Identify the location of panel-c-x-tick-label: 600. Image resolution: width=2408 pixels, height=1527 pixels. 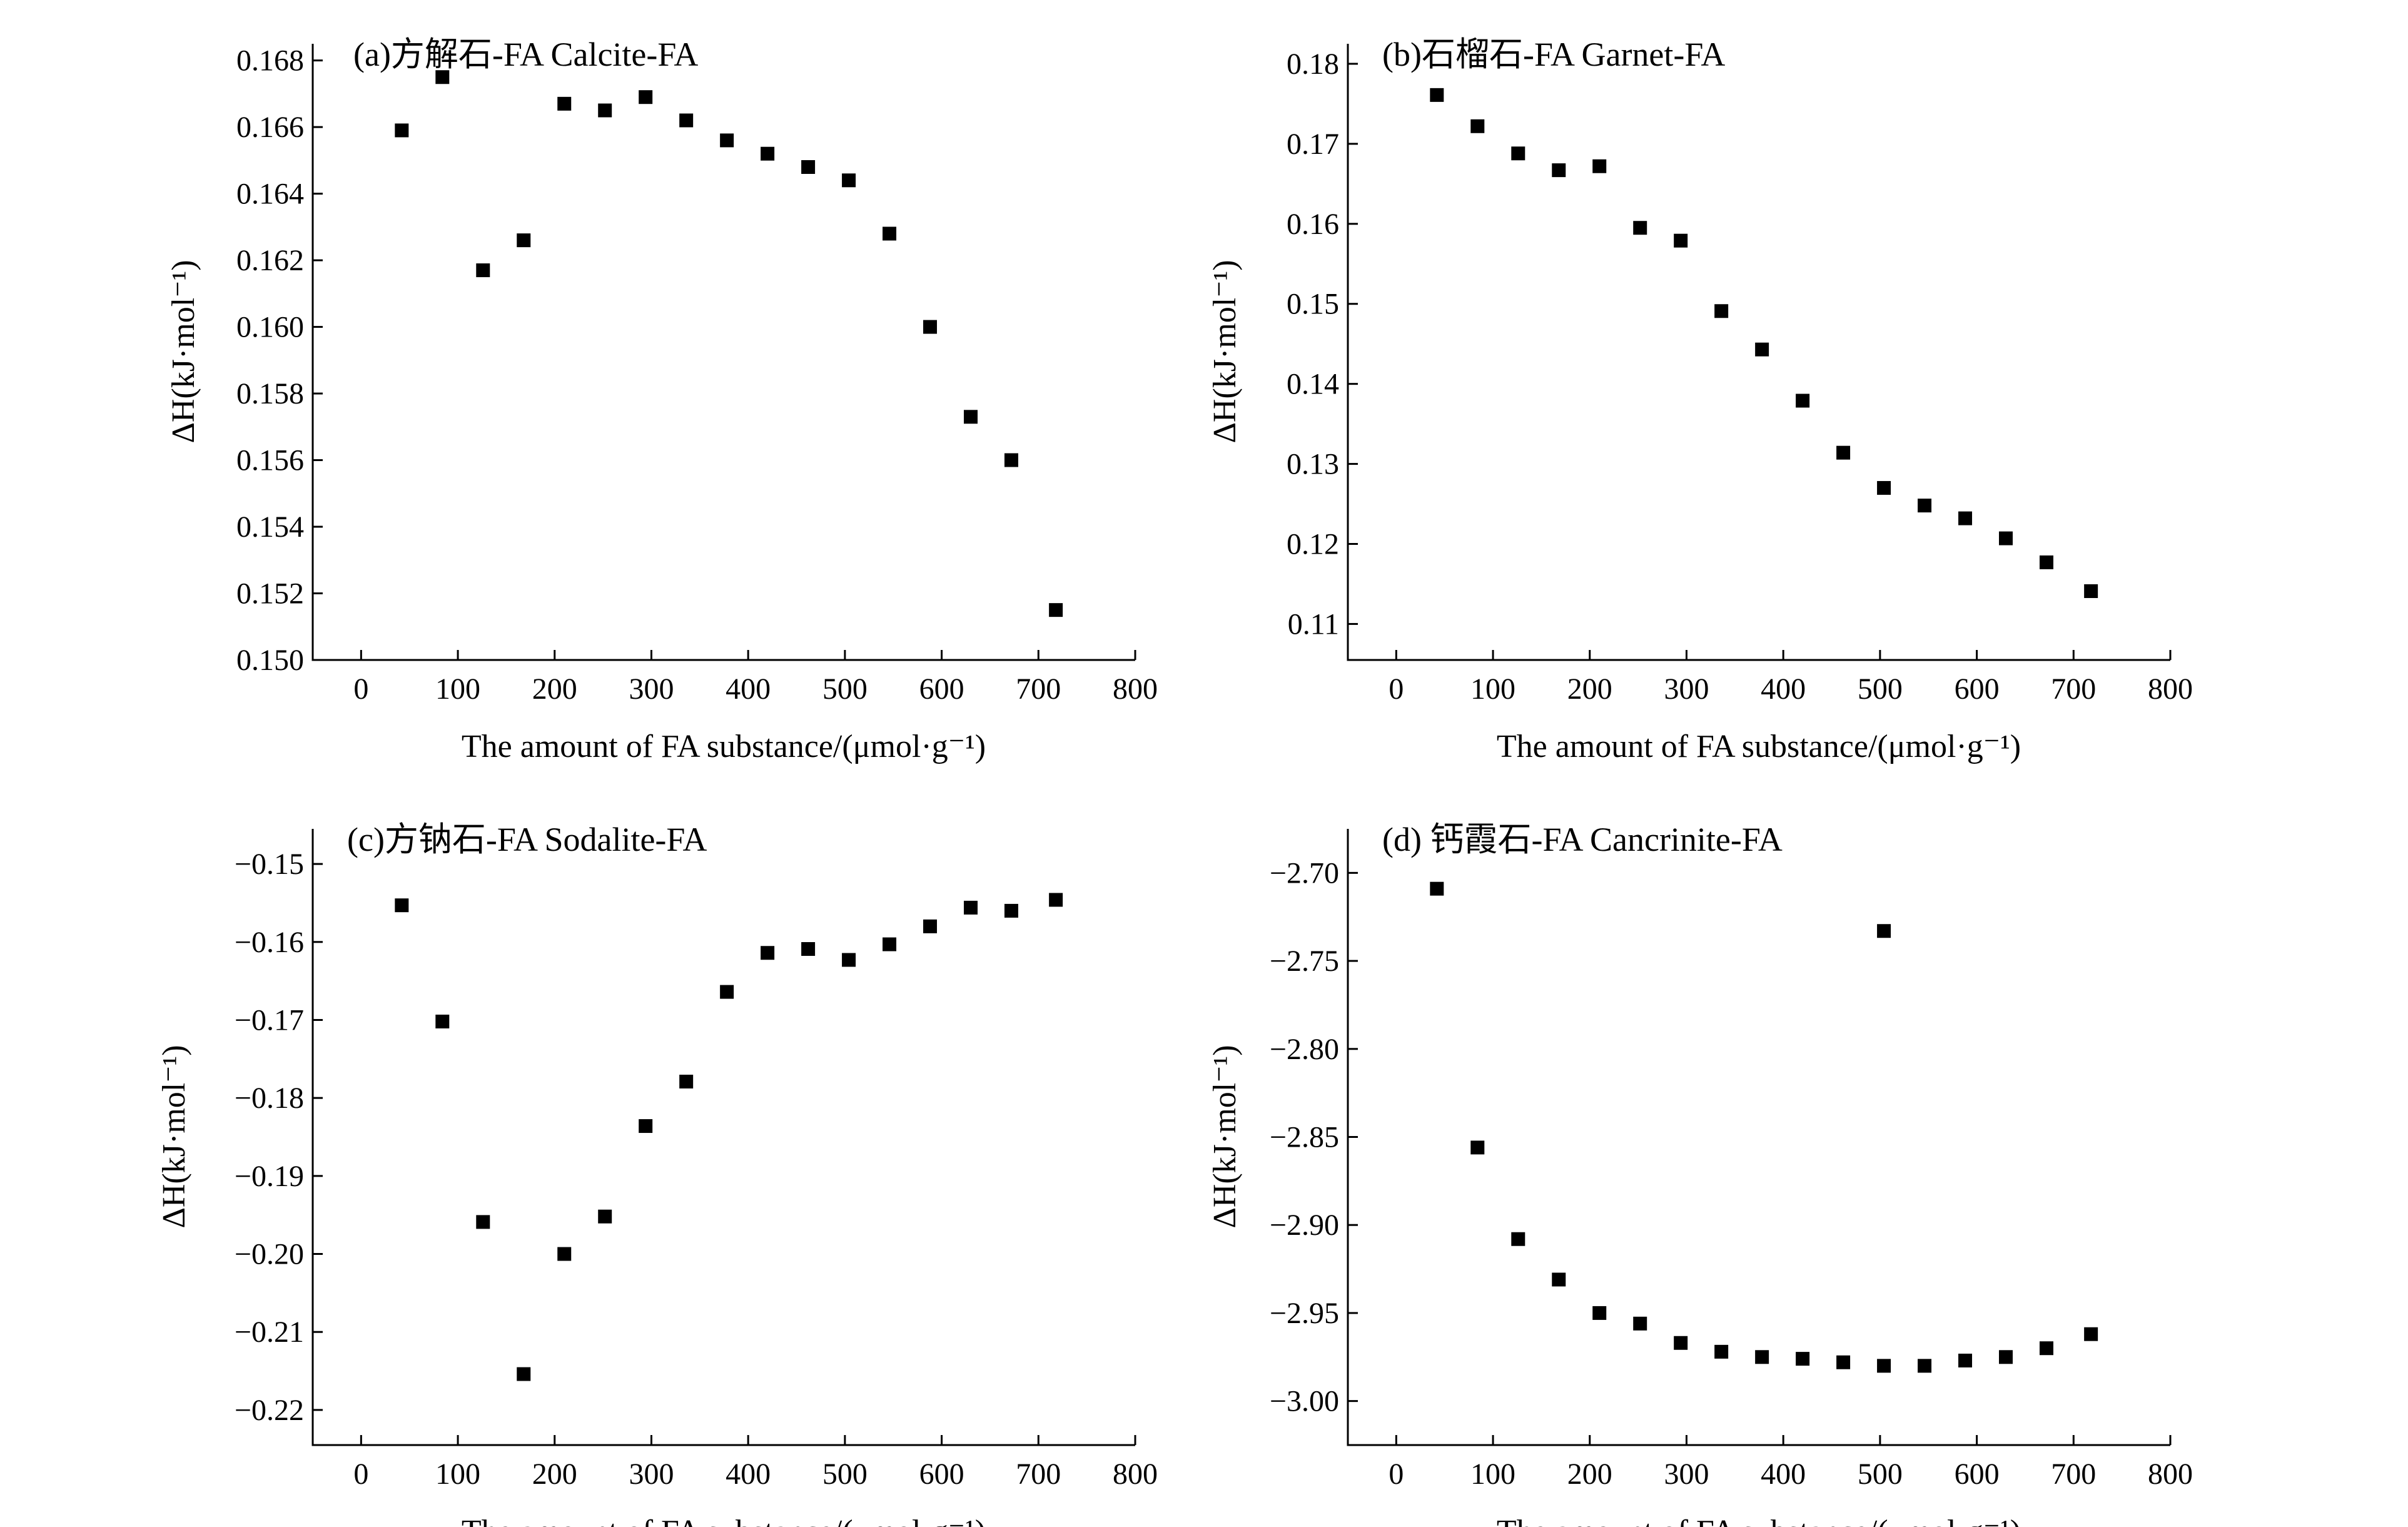
(941, 1474).